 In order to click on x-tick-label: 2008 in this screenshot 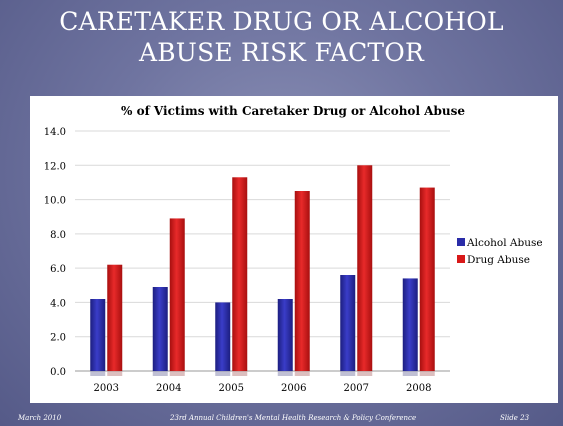, I will do `click(418, 388)`.